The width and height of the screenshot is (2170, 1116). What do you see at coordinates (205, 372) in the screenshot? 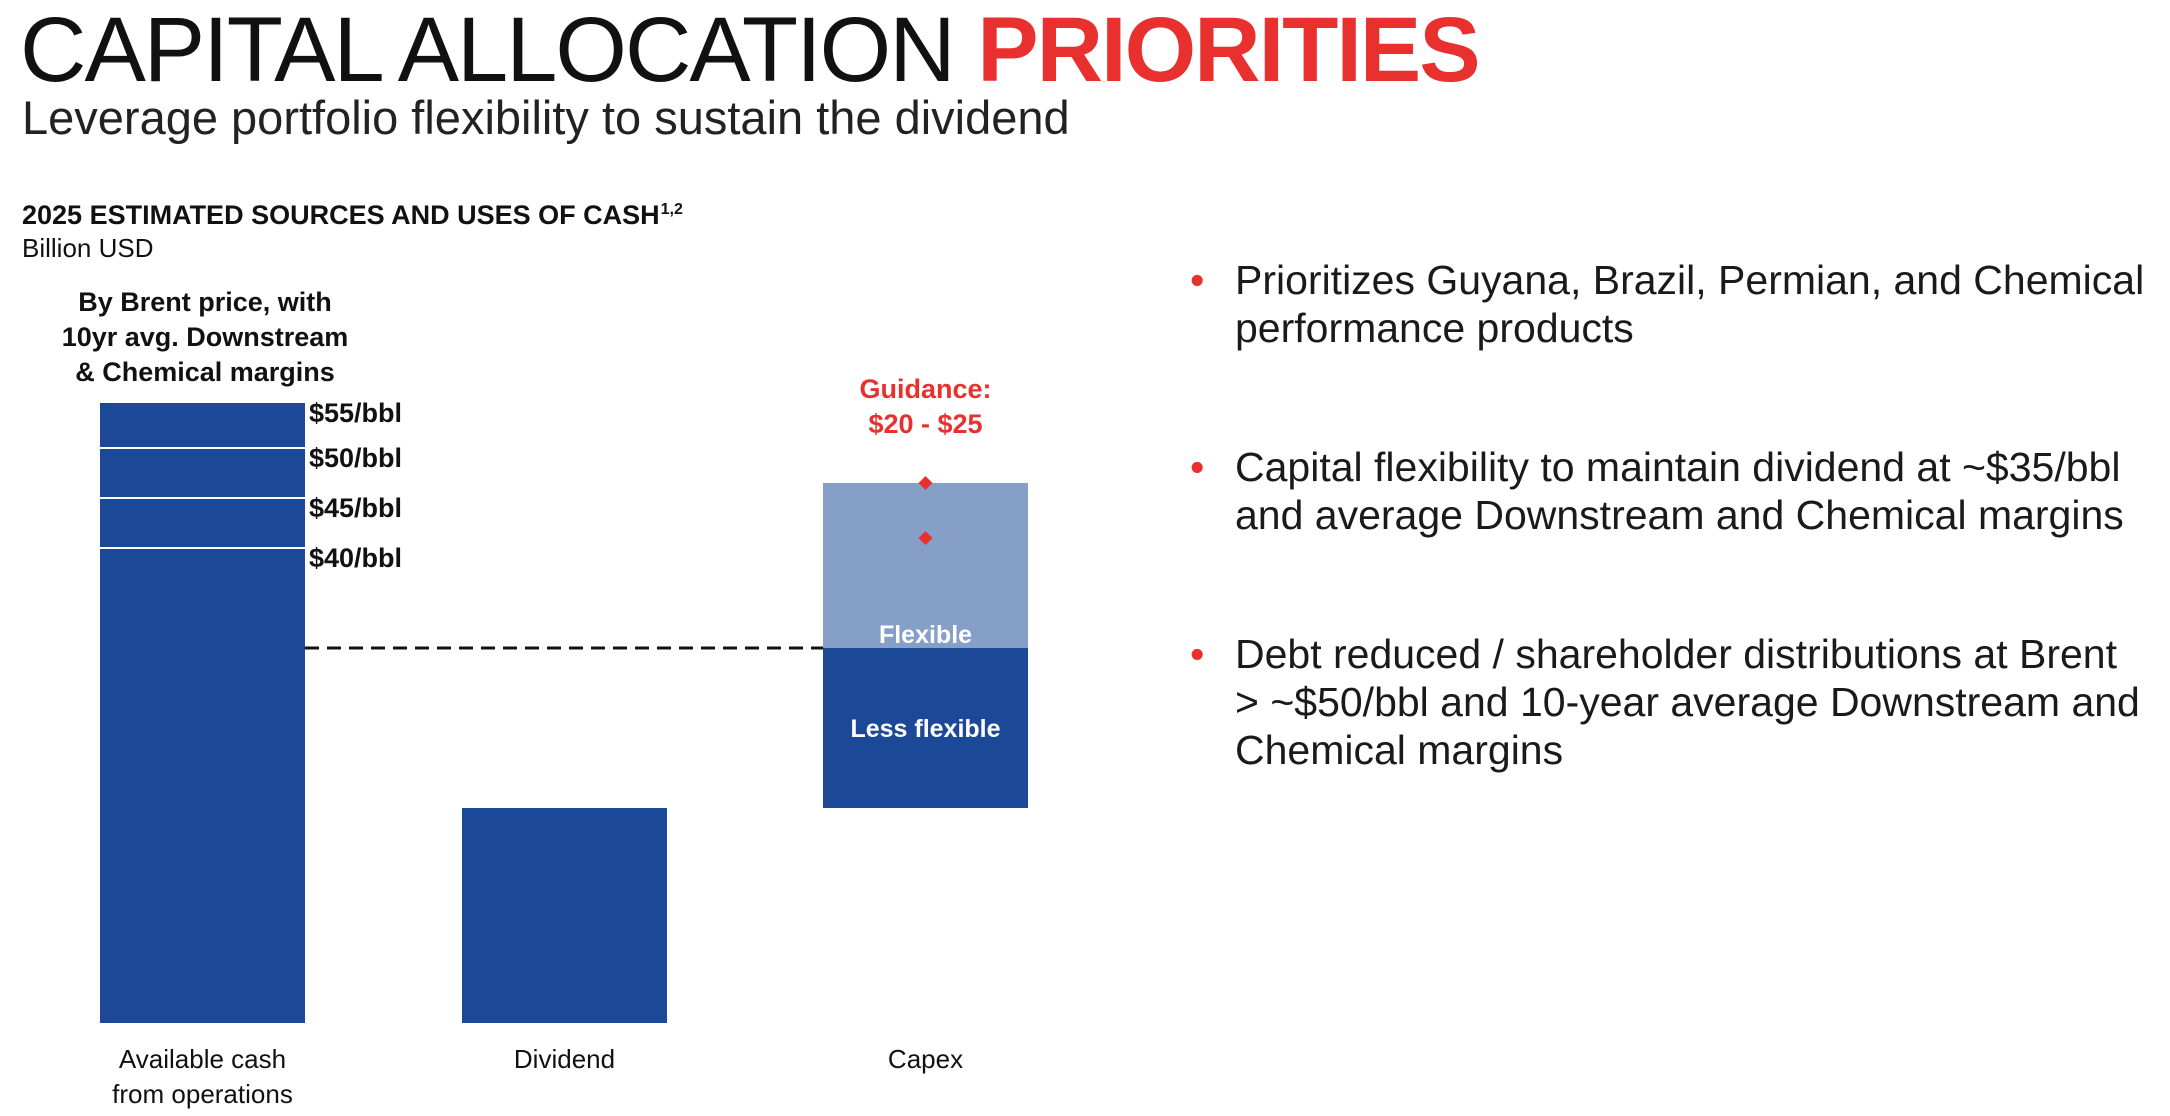
I see `bar-note-line-3: & Chemical margins` at bounding box center [205, 372].